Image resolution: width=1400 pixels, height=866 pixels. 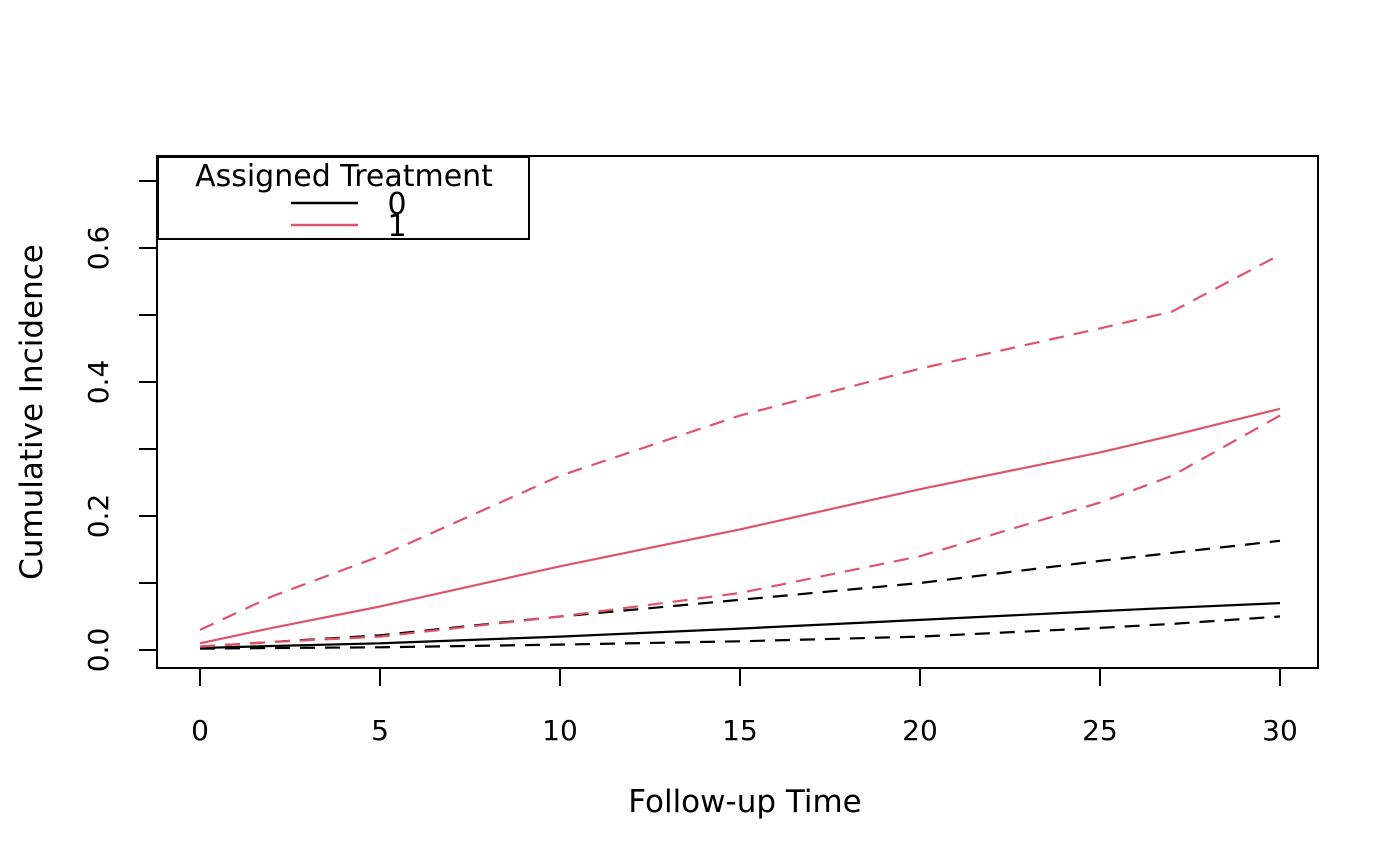 What do you see at coordinates (98, 516) in the screenshot?
I see `y-tick-label: 0.2` at bounding box center [98, 516].